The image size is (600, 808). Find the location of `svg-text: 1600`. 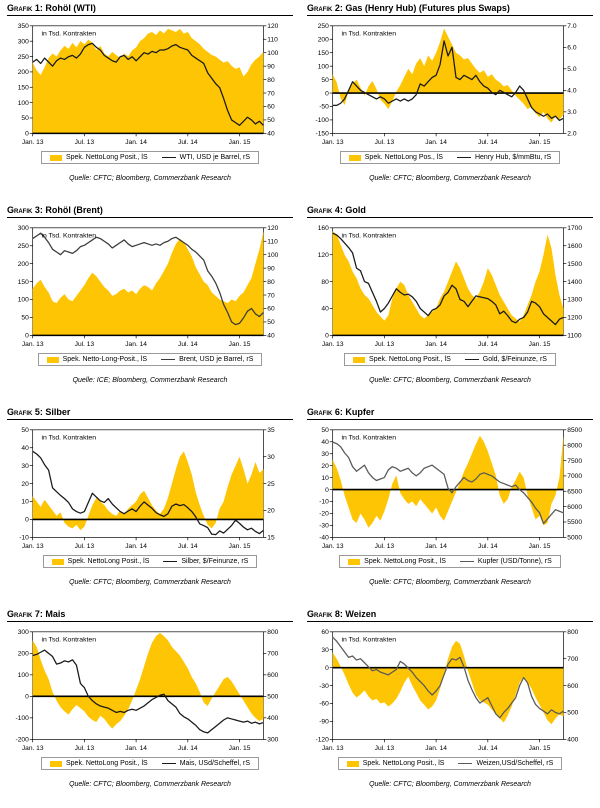

svg-text: 1600 is located at coordinates (574, 246).